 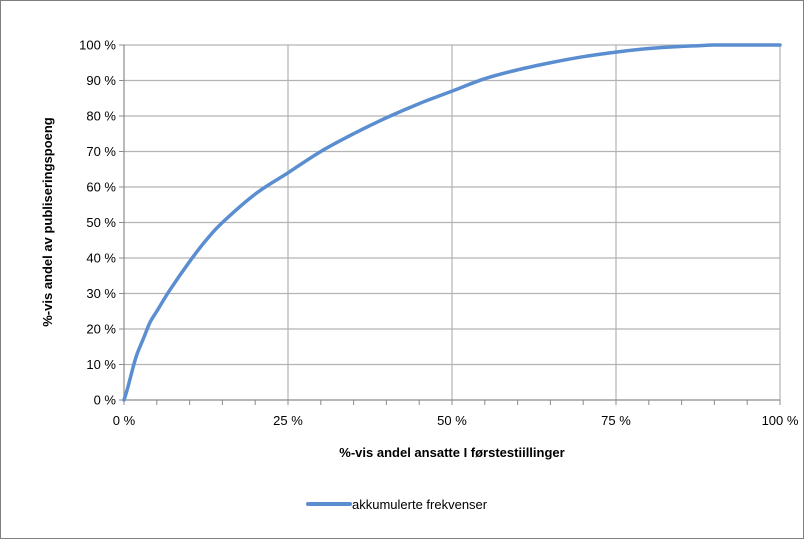 What do you see at coordinates (101, 364) in the screenshot?
I see `y-tick-label: 10 %` at bounding box center [101, 364].